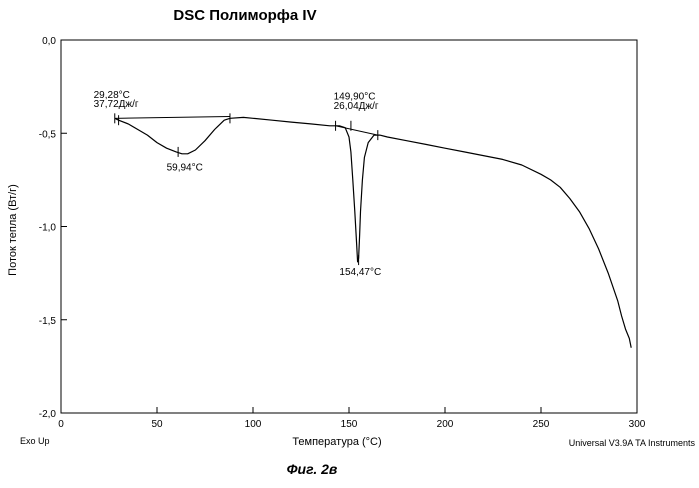 This screenshot has width=699, height=488. I want to click on y-tick-label: 0,0, so click(49, 41).